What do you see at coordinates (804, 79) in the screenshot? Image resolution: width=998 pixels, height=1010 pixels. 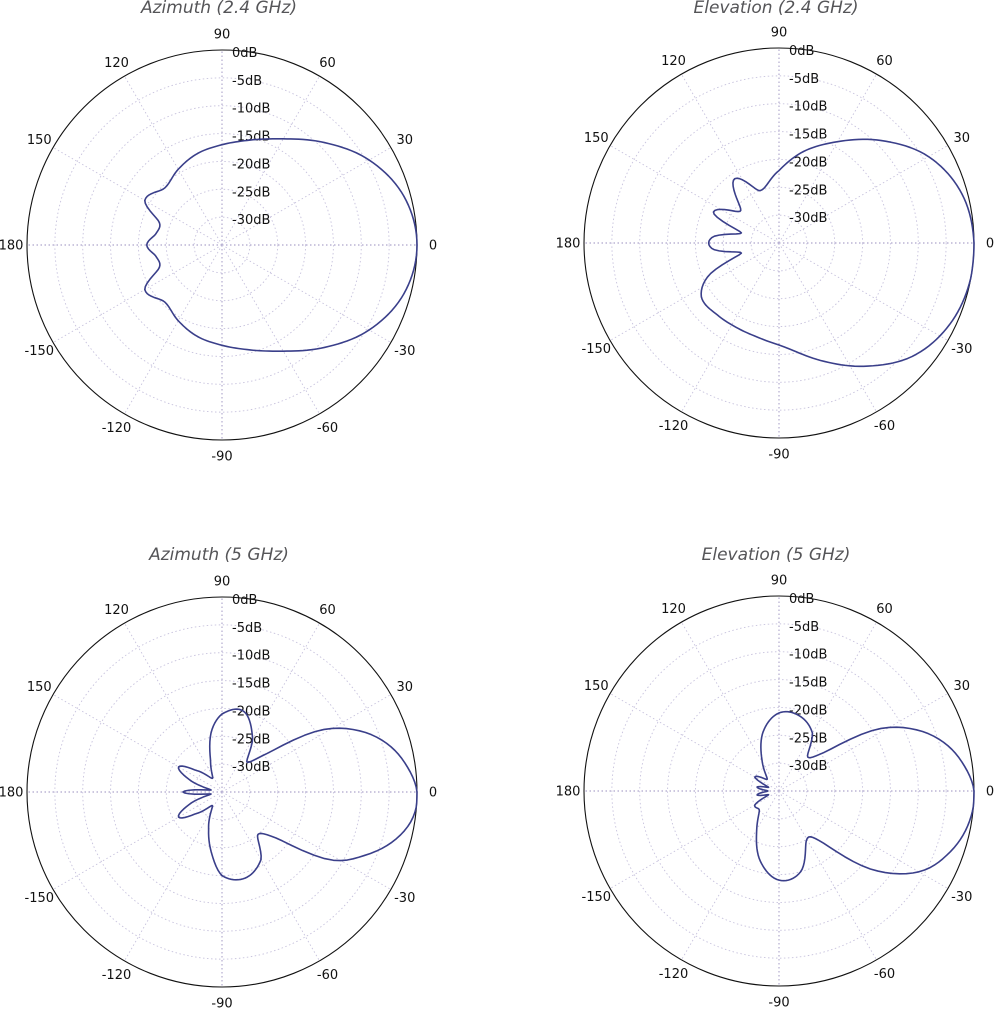 I see `radial-tick-label: -5dB` at bounding box center [804, 79].